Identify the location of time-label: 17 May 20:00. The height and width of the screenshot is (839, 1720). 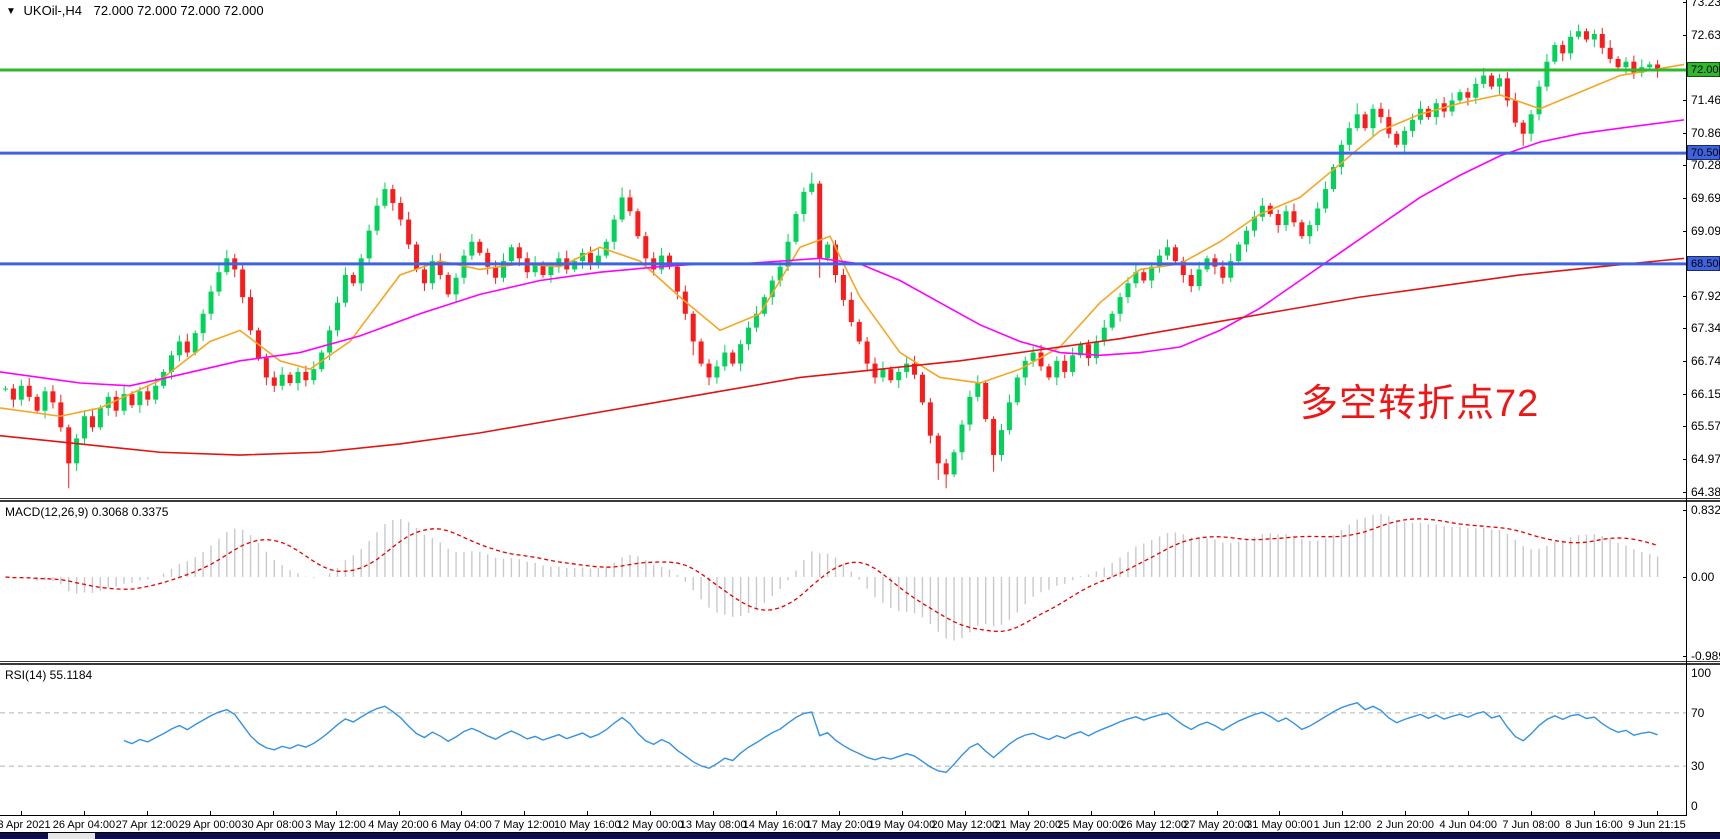
(839, 825).